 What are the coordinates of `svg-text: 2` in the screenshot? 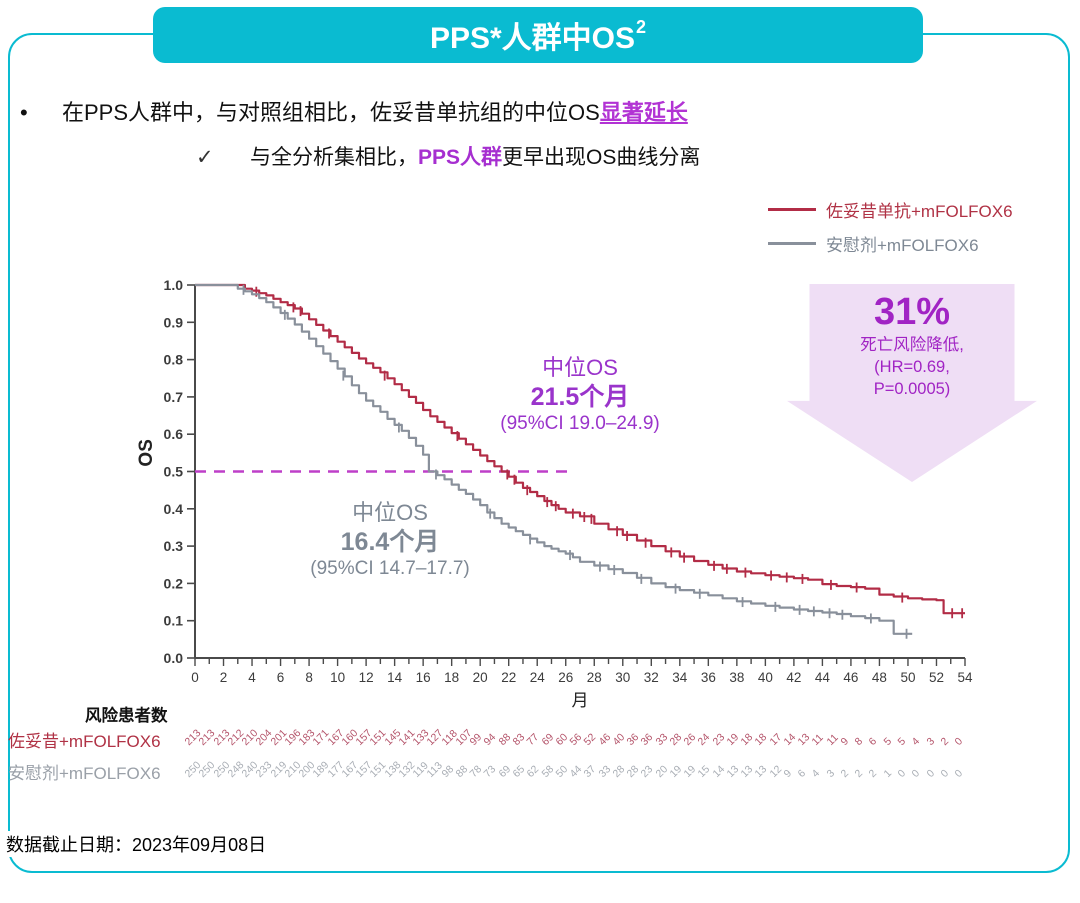 It's located at (224, 677).